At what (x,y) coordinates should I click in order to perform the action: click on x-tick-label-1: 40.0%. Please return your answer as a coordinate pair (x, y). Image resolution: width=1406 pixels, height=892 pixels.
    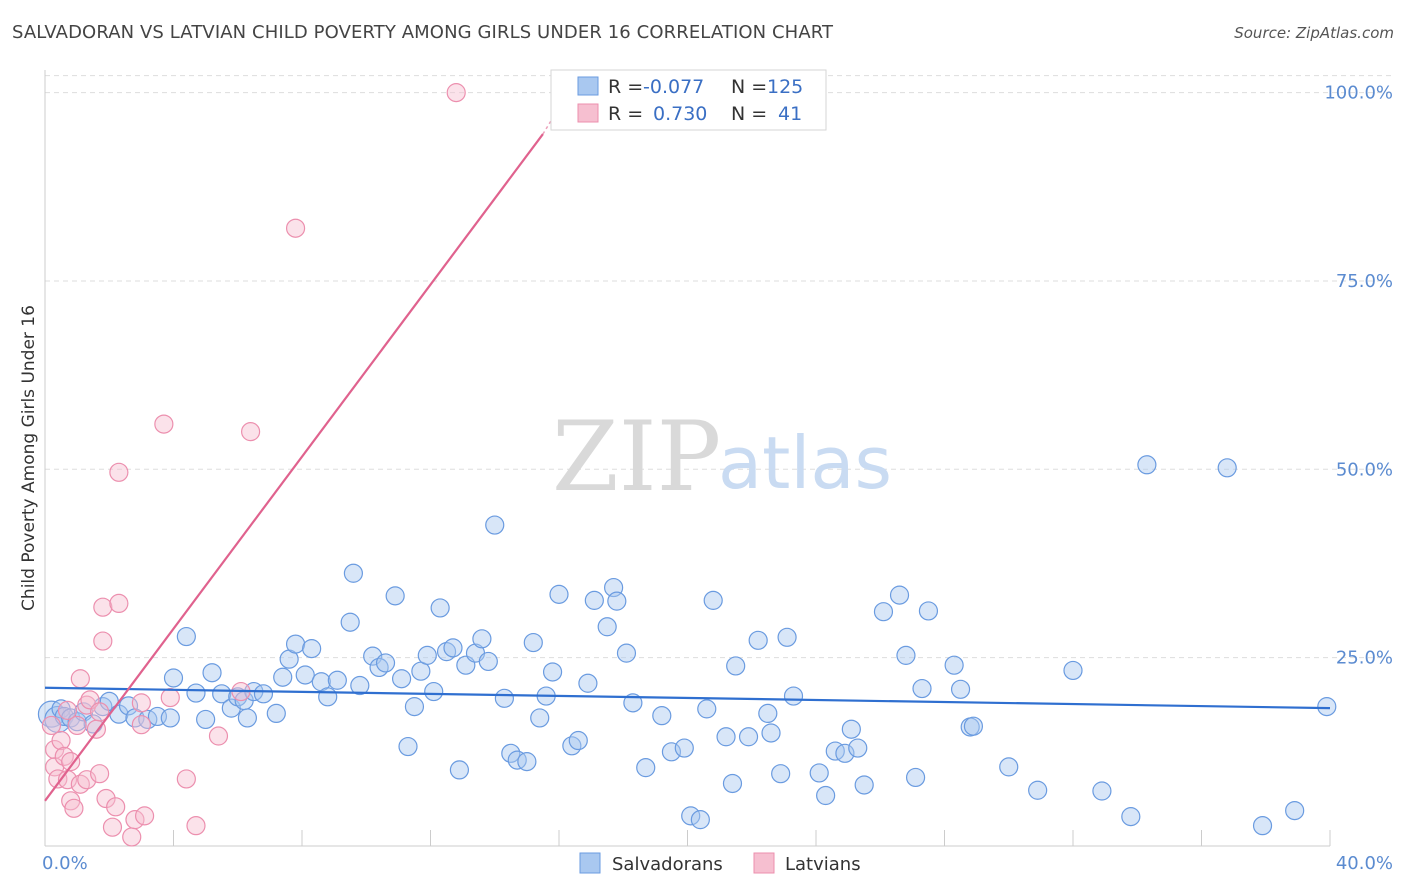
    Looking at the image, I should click on (1364, 863).